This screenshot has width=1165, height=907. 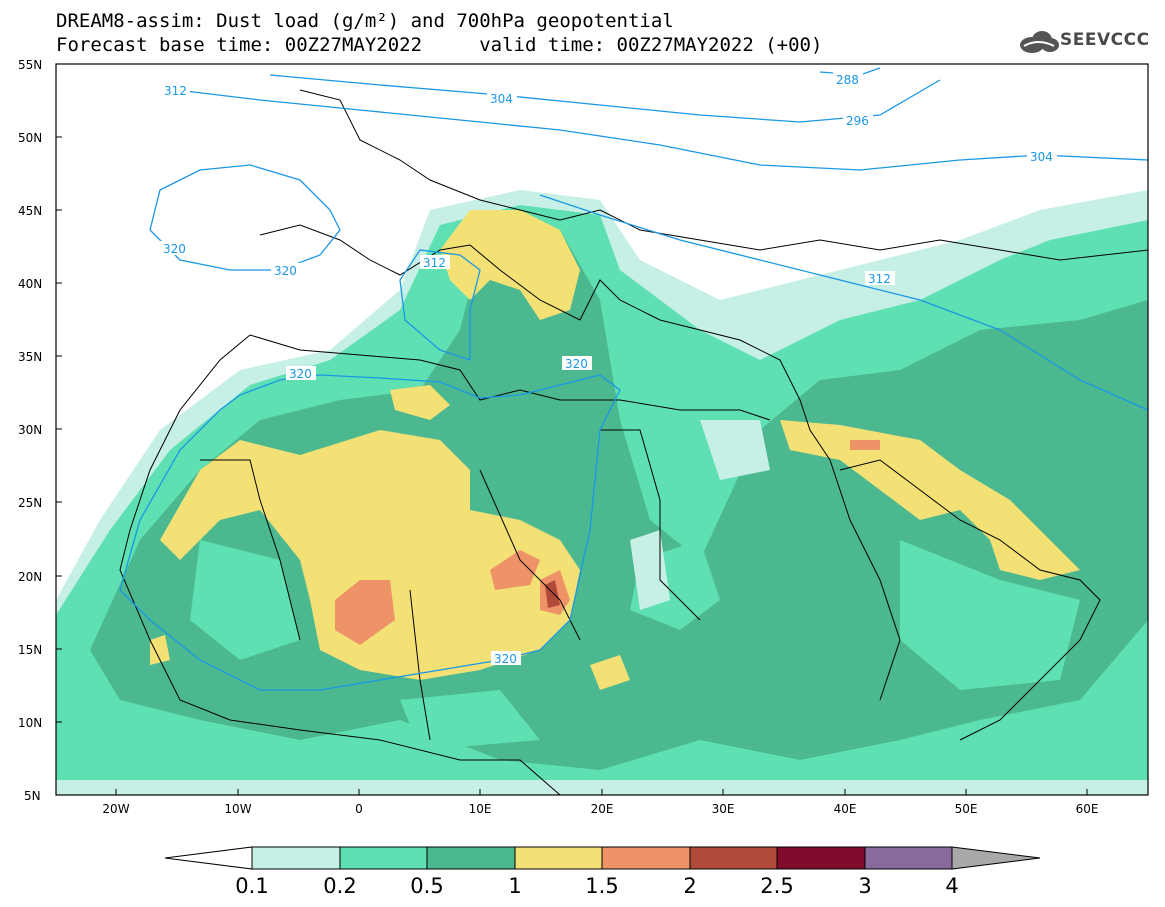 I want to click on colorbar-tick: 1.5, so click(x=601, y=886).